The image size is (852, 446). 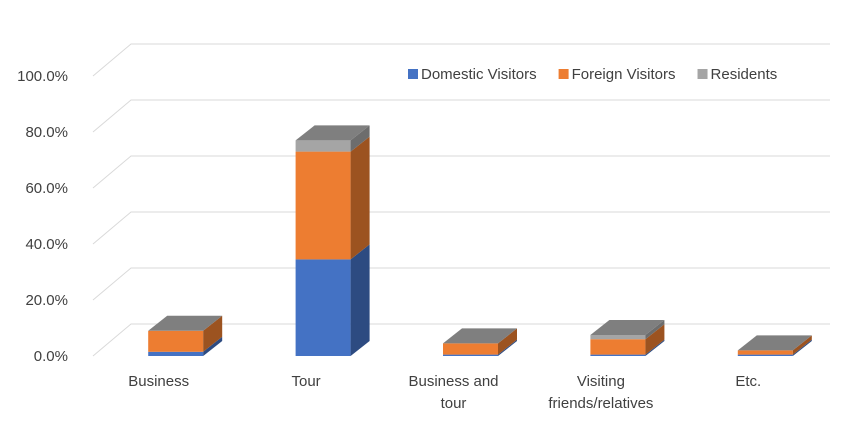 I want to click on legend-label: Domestic Visitors, so click(x=479, y=74).